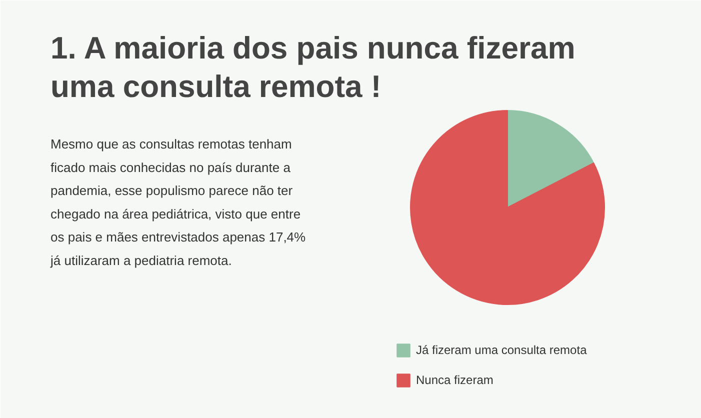  I want to click on legend-label: Já fizeram uma consulta remota, so click(501, 350).